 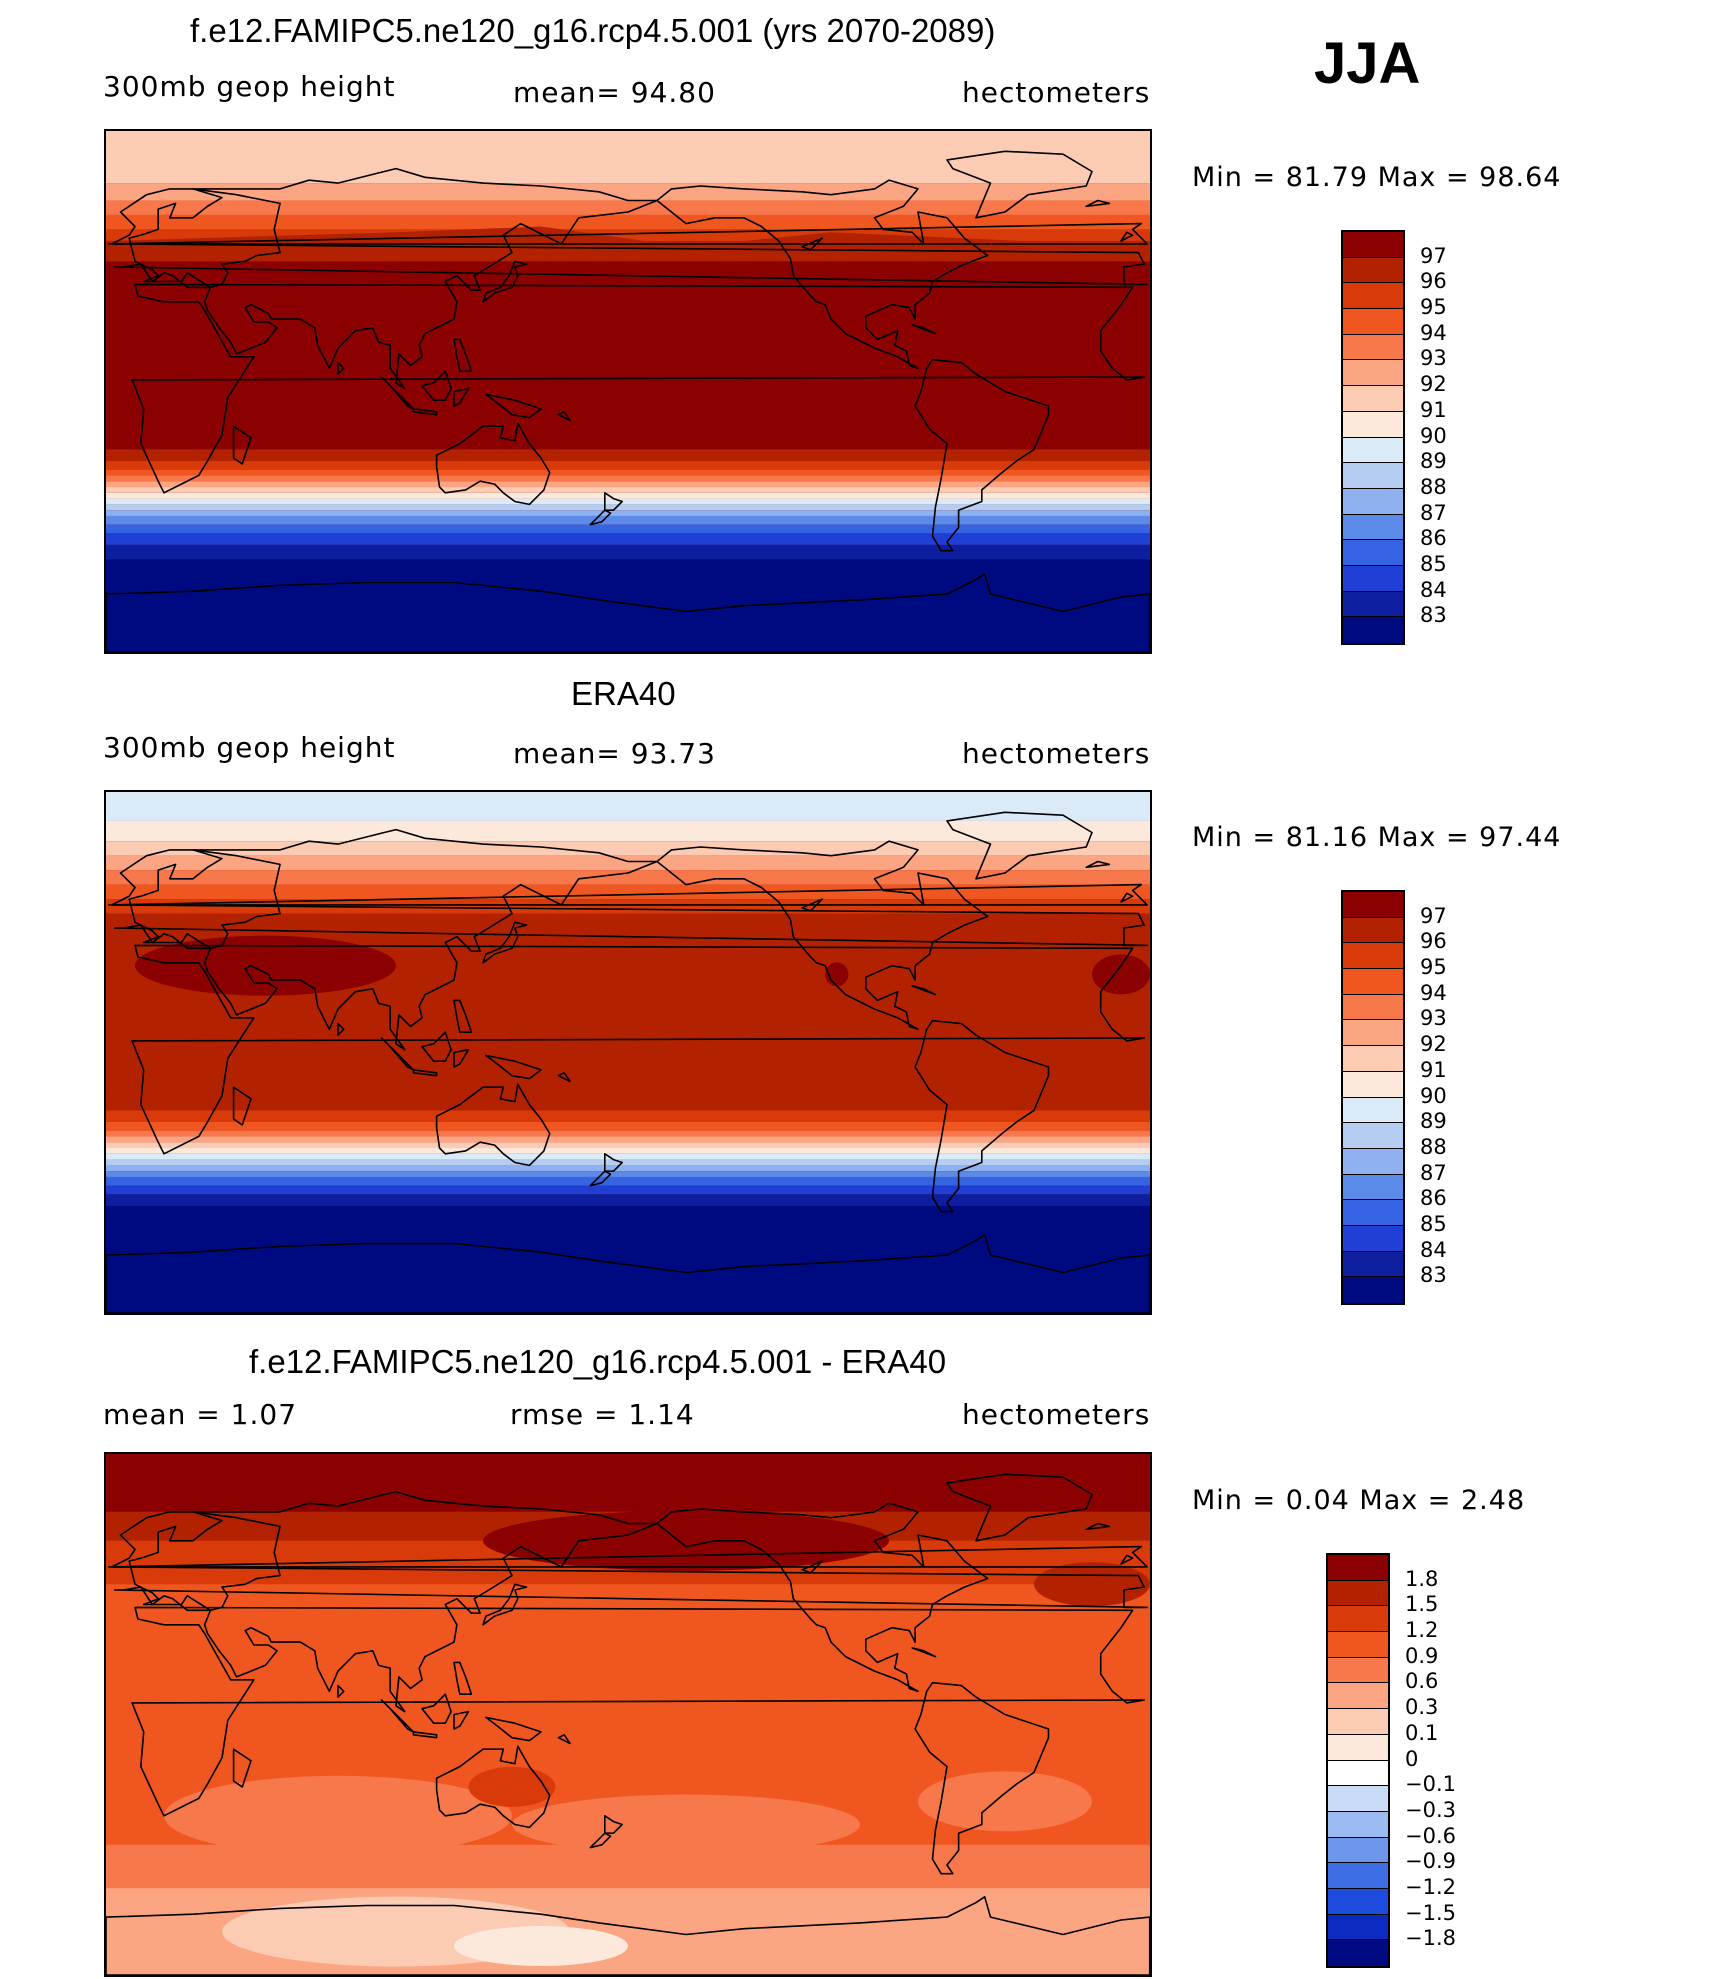 What do you see at coordinates (1422, 1655) in the screenshot?
I see `colorbar-tick-label: 0.9` at bounding box center [1422, 1655].